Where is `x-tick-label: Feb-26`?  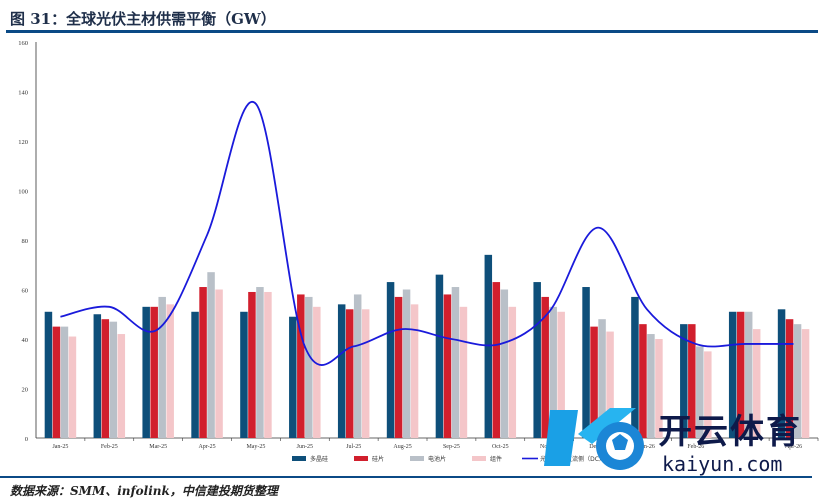 x-tick-label: Feb-26 is located at coordinates (695, 447).